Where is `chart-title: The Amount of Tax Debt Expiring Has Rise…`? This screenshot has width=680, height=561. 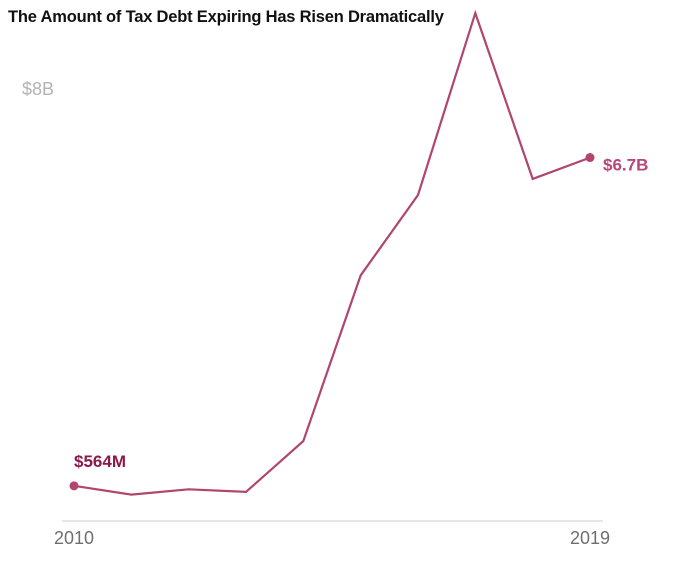
chart-title: The Amount of Tax Debt Expiring Has Rise… is located at coordinates (226, 17).